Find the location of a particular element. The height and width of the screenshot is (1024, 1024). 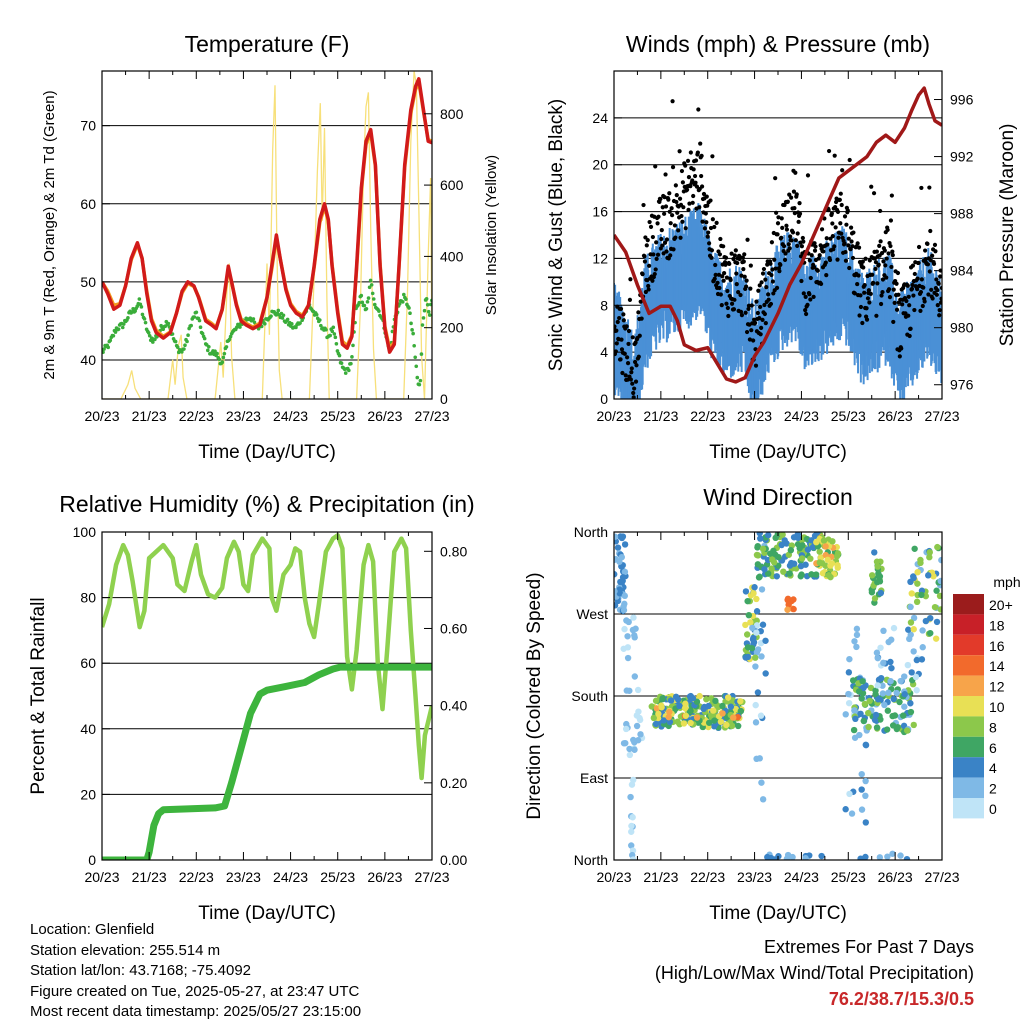

legend-swatch is located at coordinates (968, 665).